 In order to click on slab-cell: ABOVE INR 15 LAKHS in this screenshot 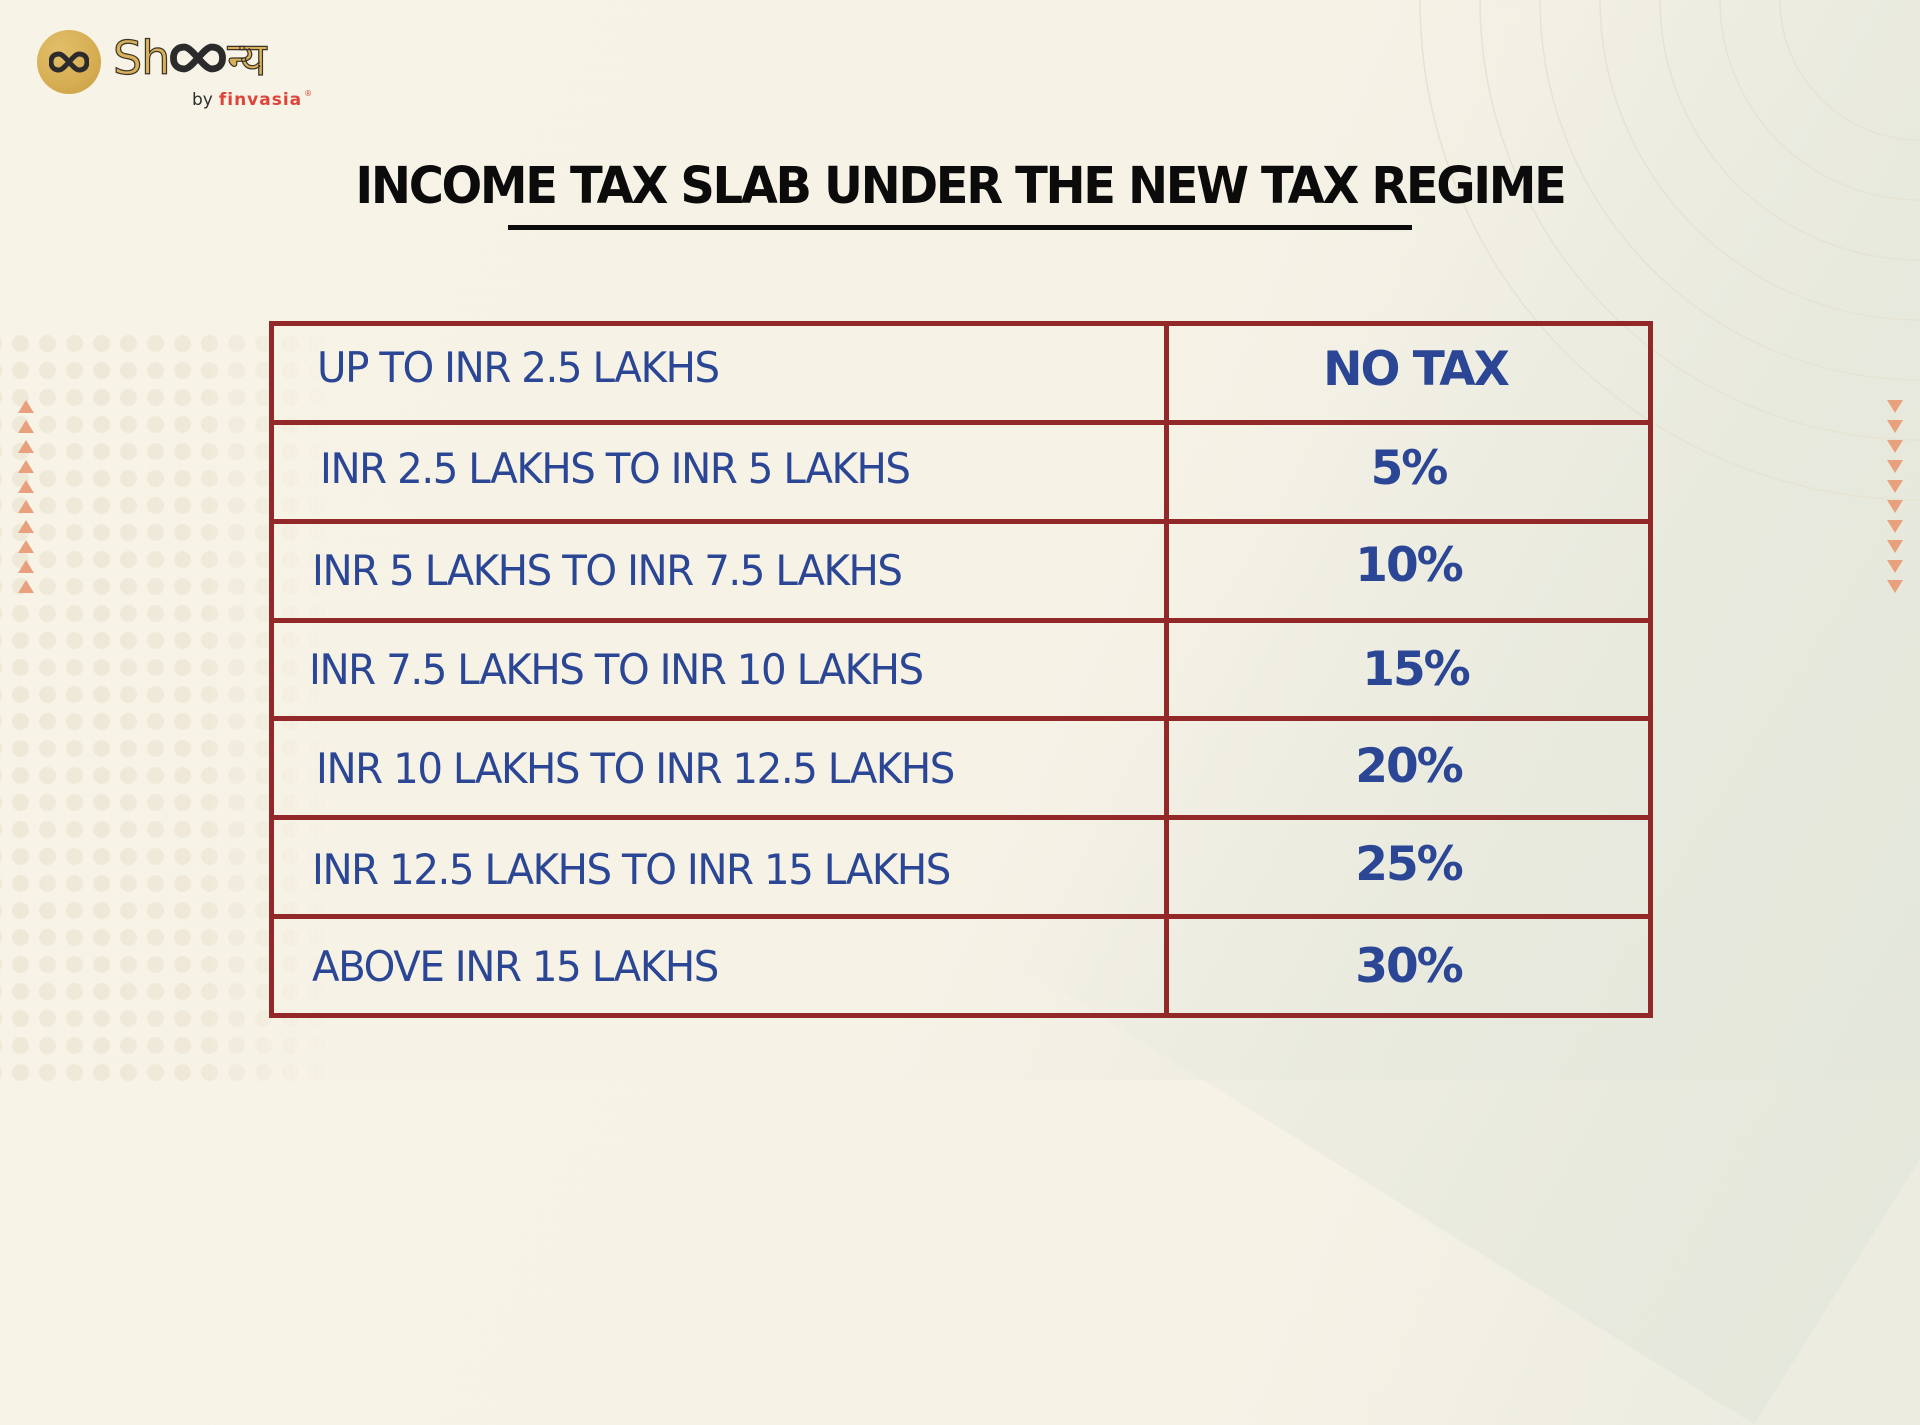, I will do `click(719, 966)`.